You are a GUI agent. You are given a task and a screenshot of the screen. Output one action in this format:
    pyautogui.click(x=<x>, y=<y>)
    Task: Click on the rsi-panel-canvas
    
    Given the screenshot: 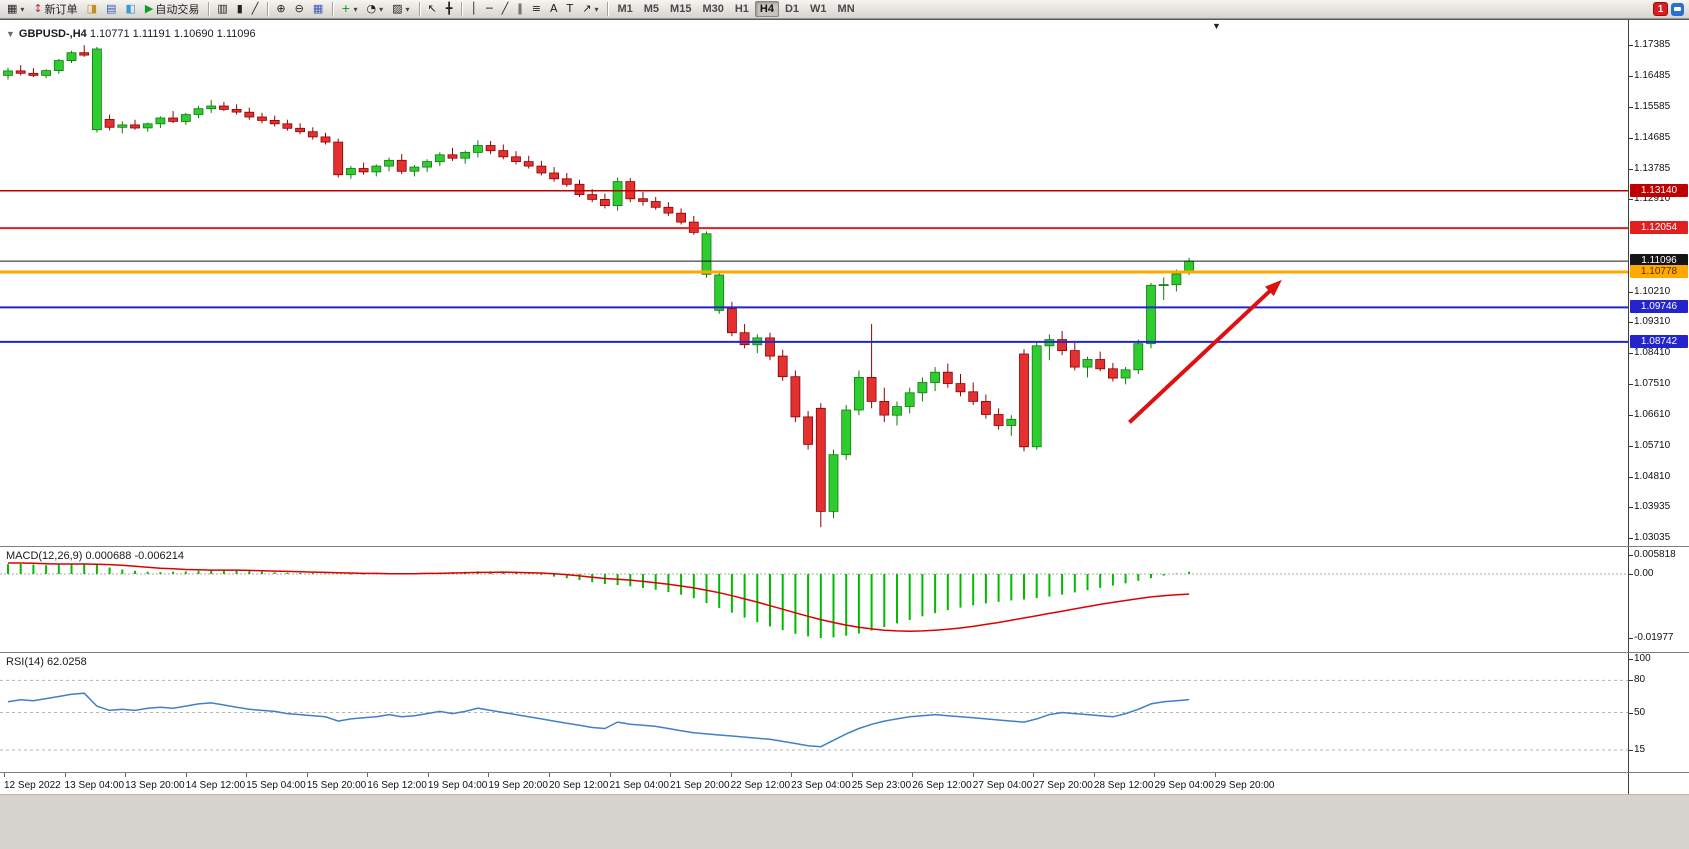 What is the action you would take?
    pyautogui.click(x=814, y=712)
    